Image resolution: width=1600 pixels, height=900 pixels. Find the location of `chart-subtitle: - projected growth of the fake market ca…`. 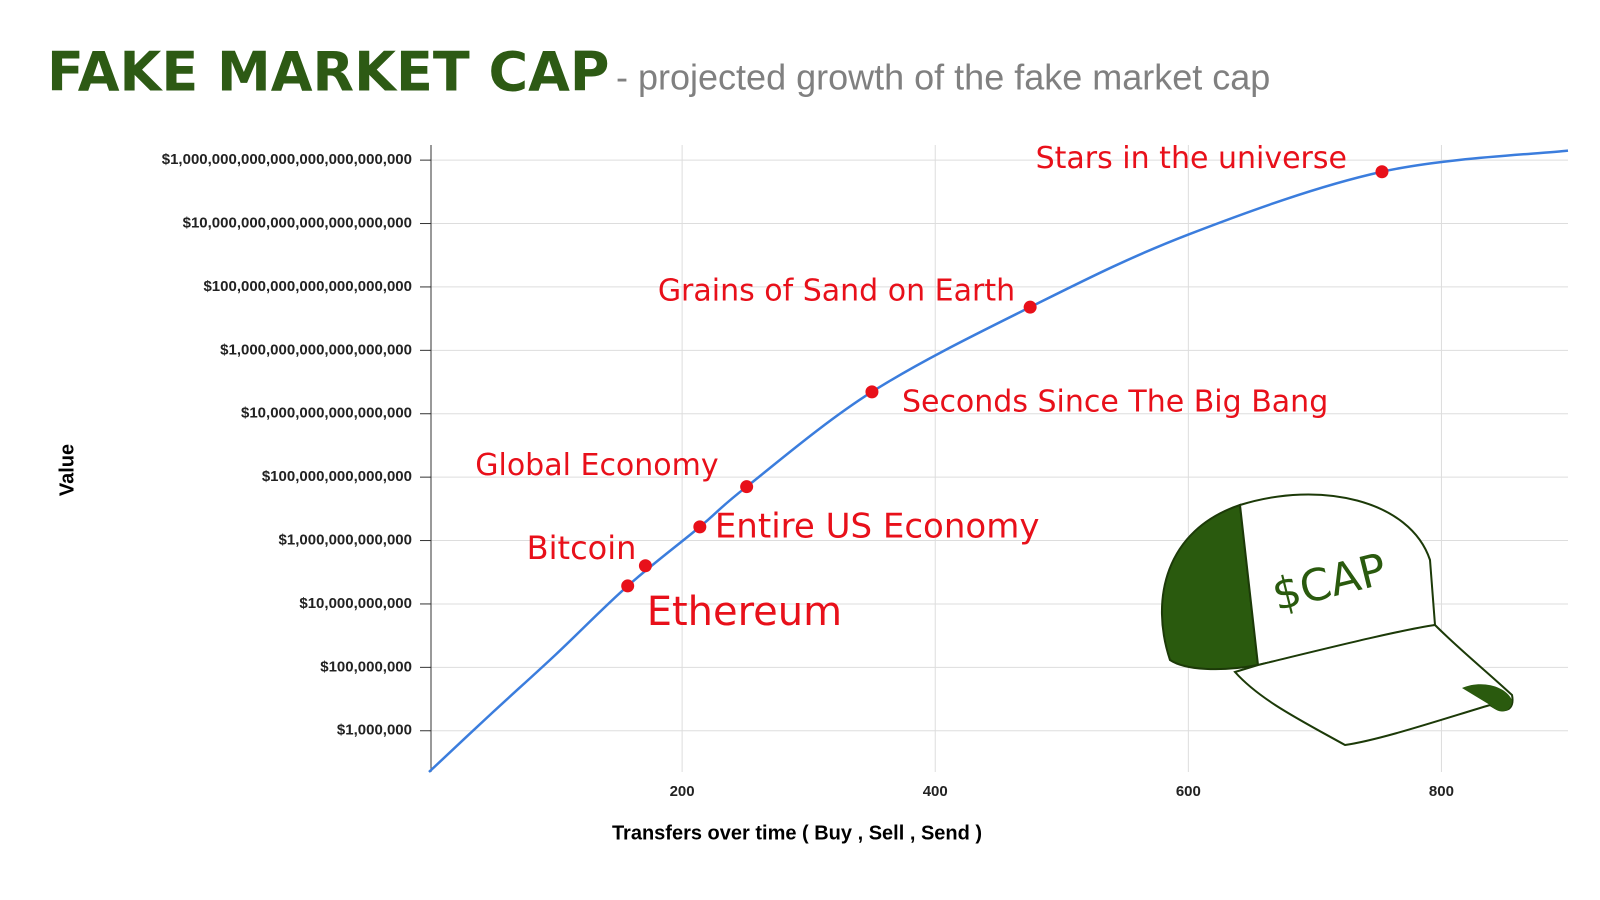

chart-subtitle: - projected growth of the fake market ca… is located at coordinates (943, 77).